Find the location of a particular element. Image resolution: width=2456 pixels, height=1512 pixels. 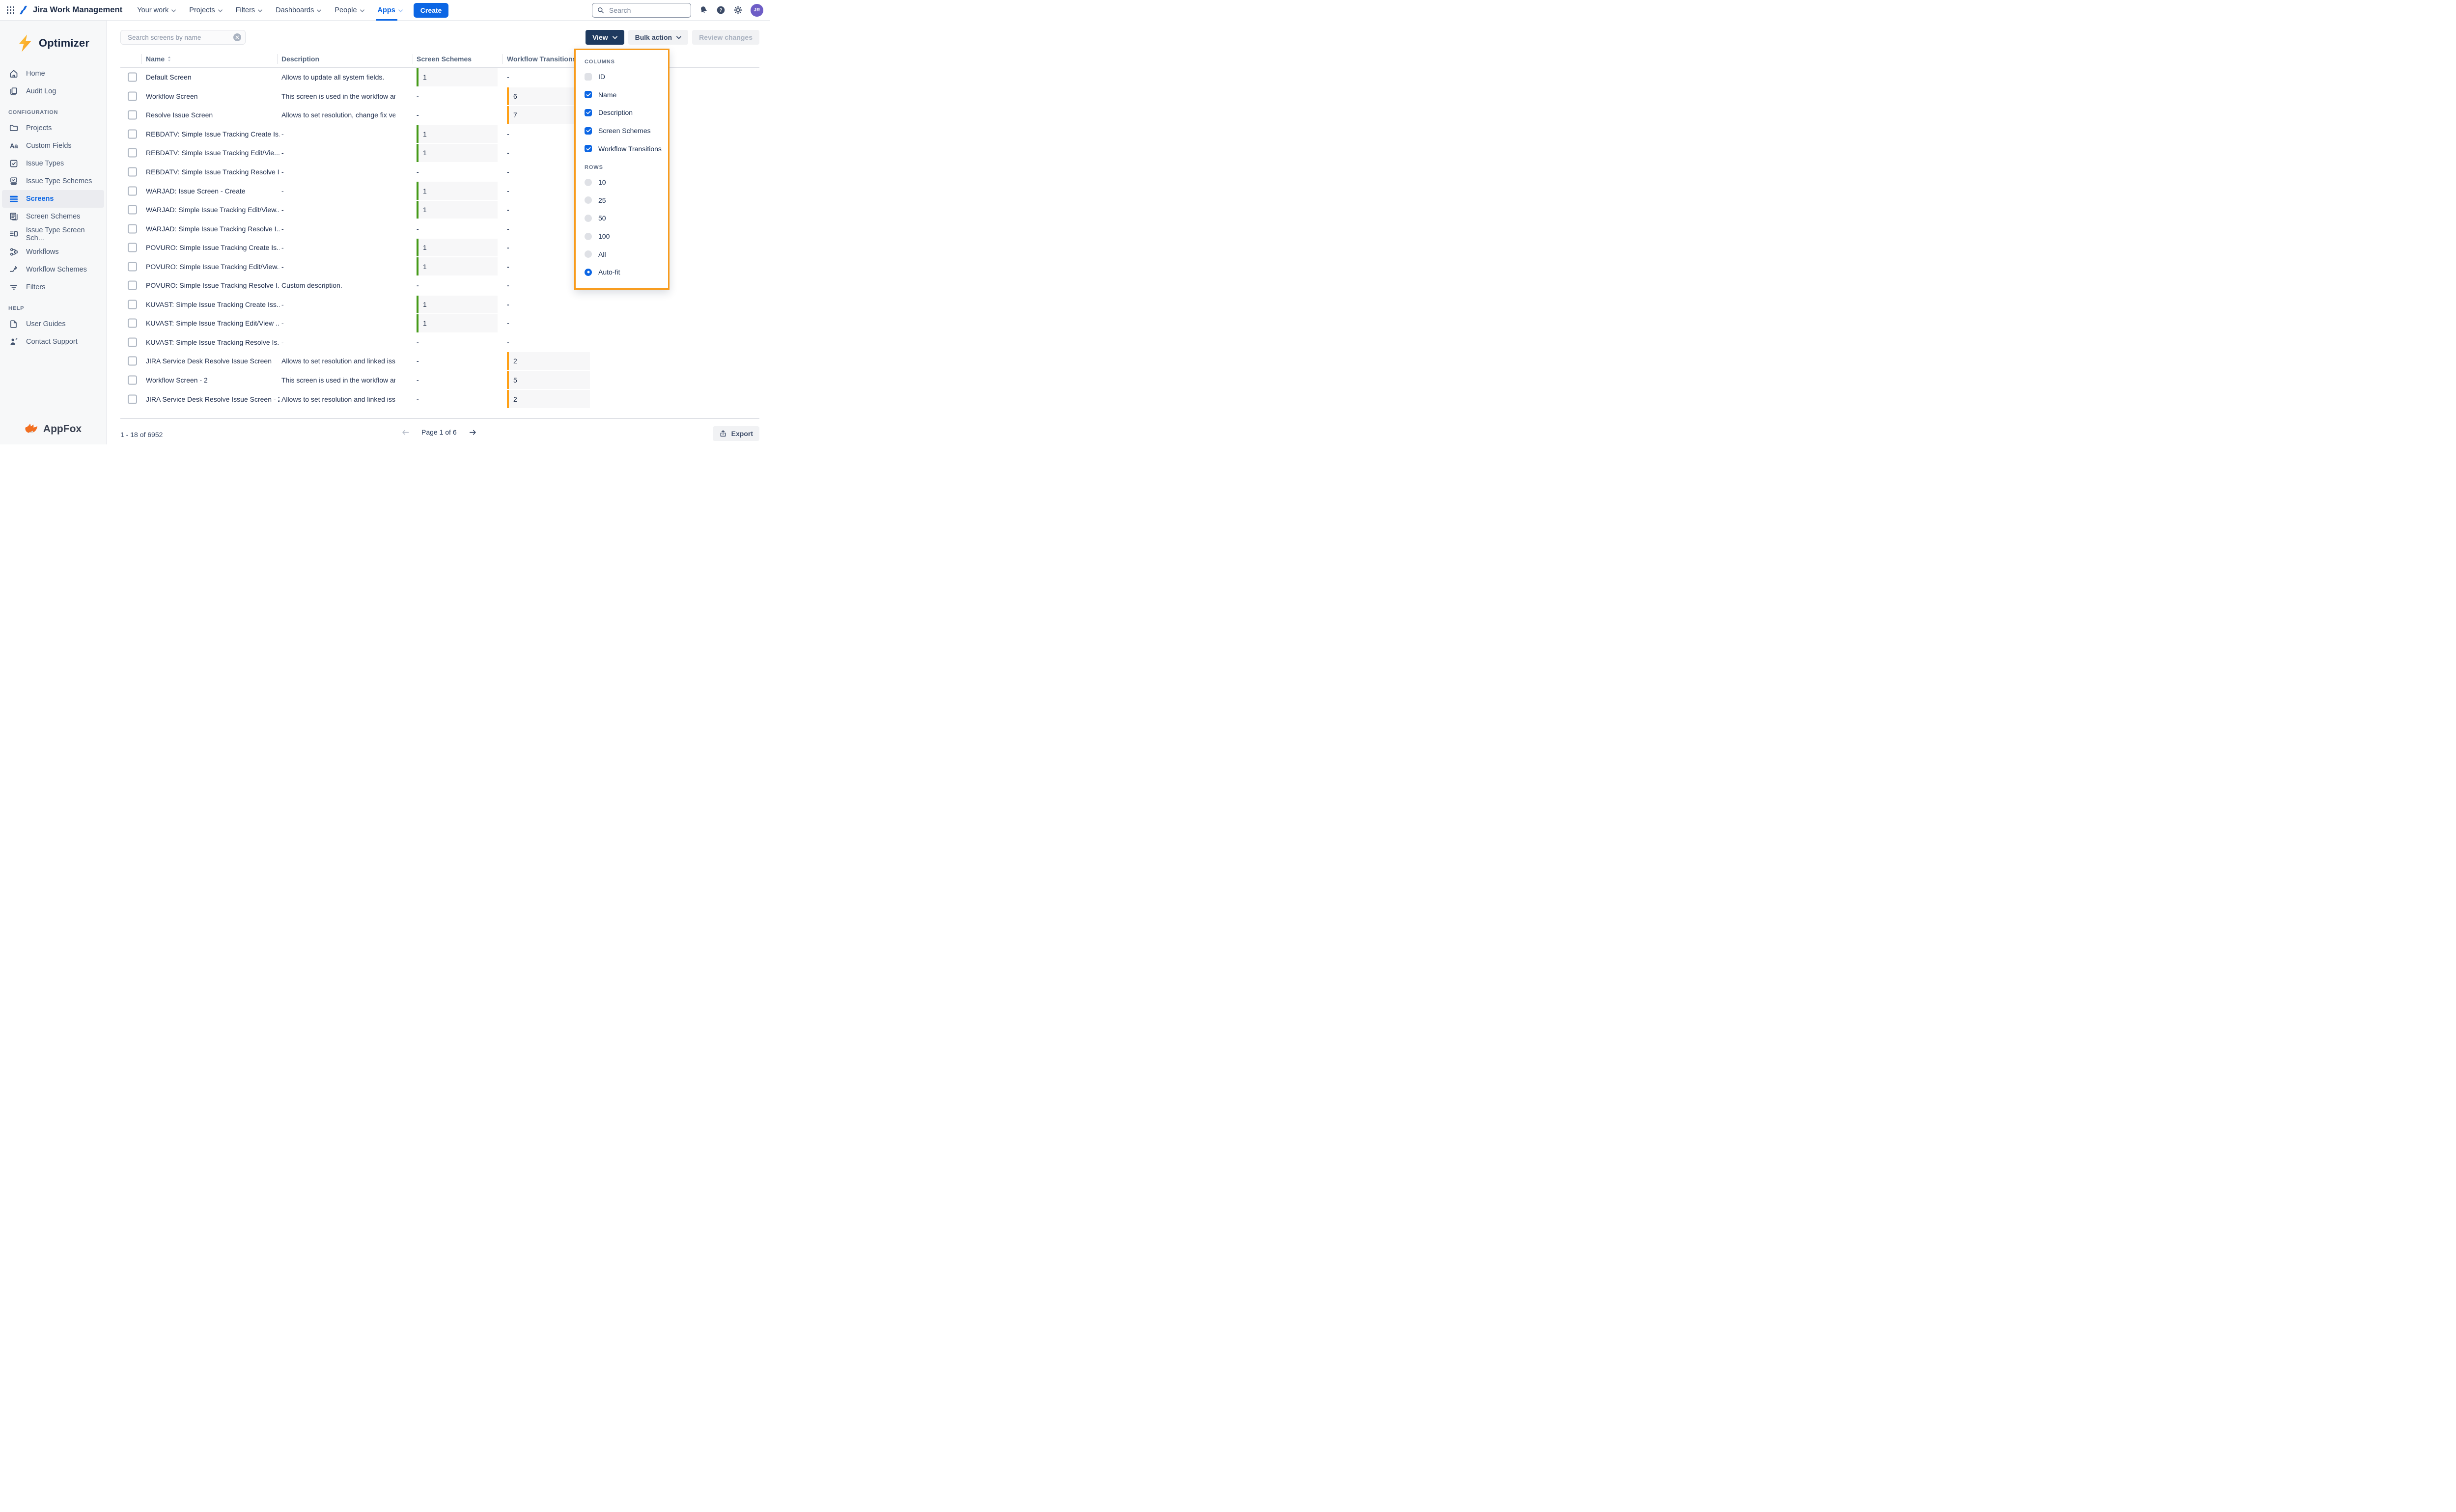

user-avatar: JR is located at coordinates (757, 10).